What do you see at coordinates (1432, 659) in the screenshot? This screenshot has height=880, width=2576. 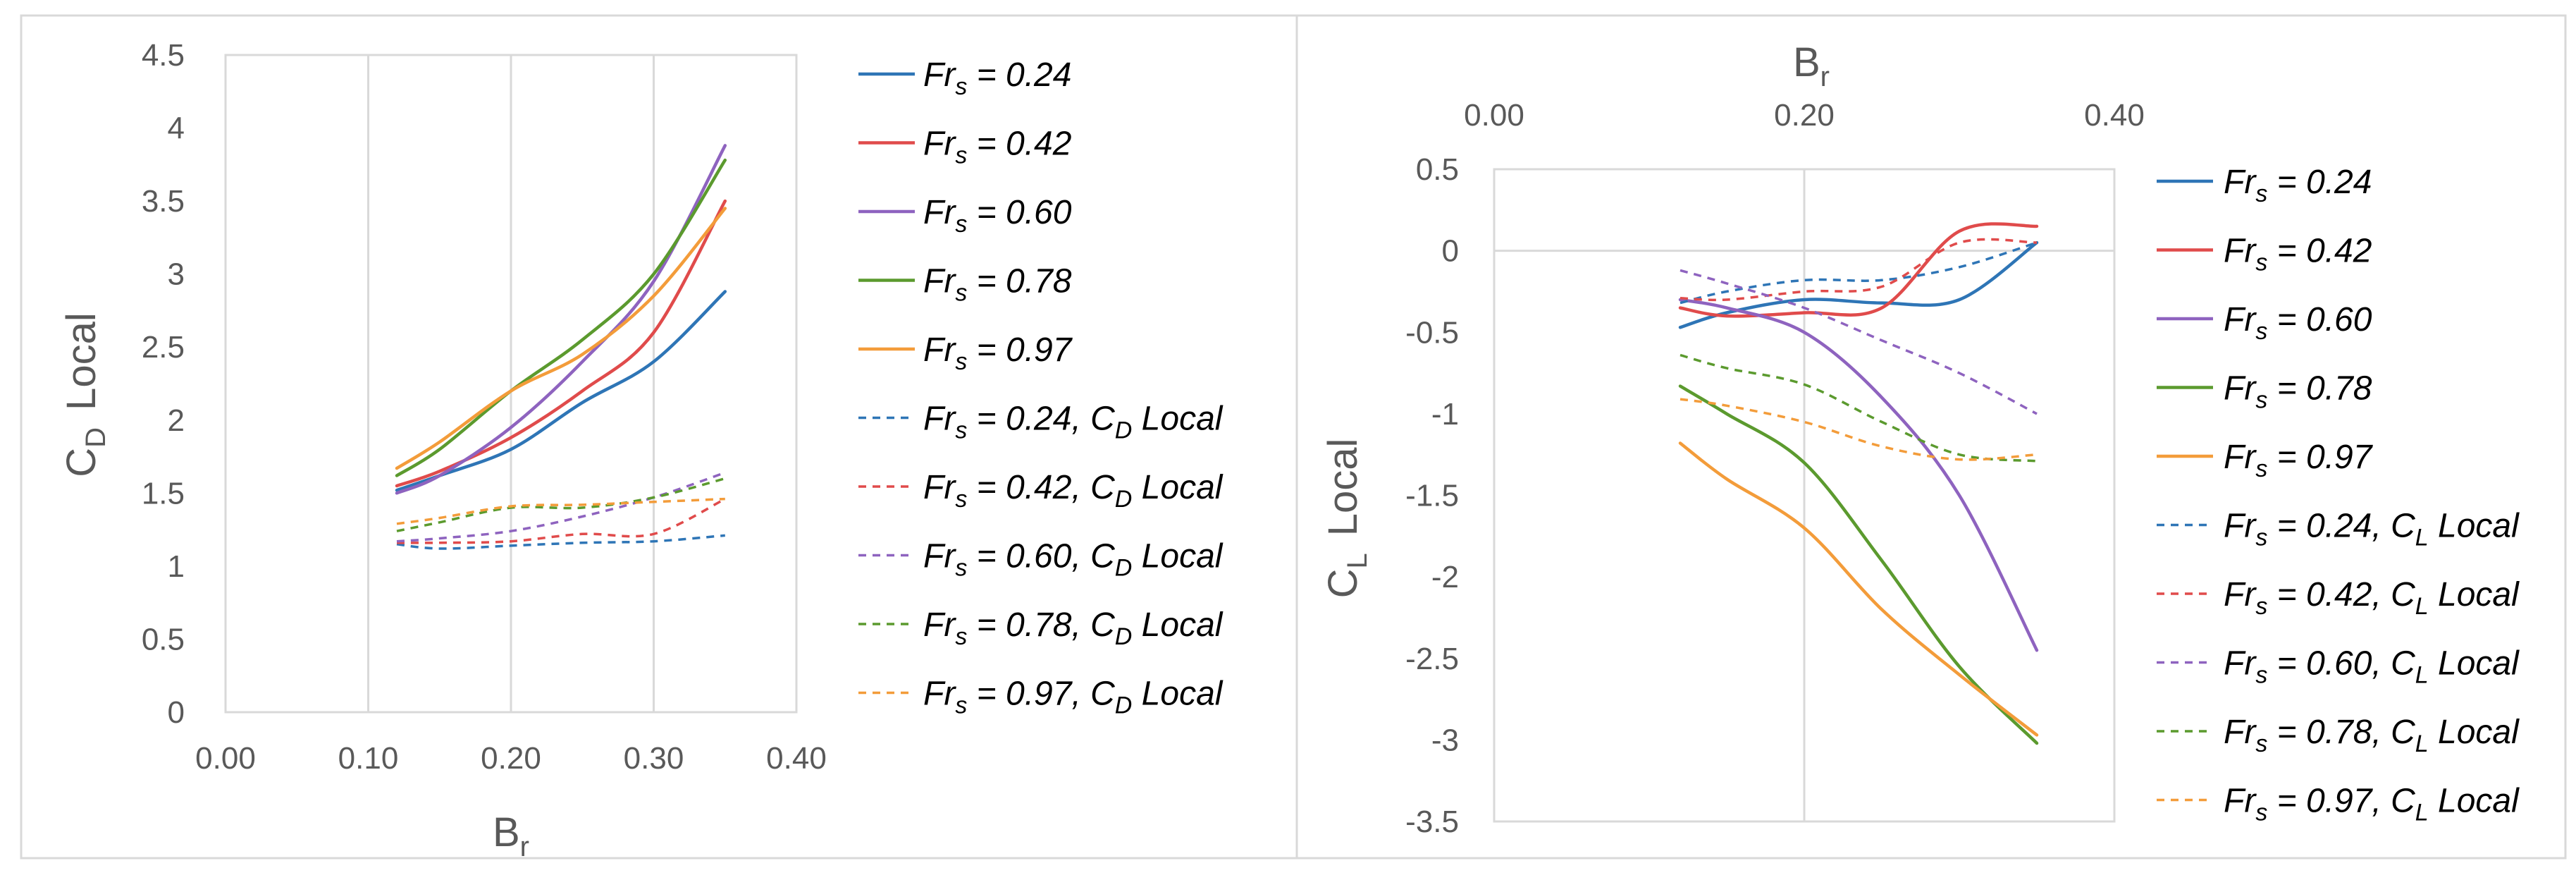 I see `cl-y-tick-label: -2.5` at bounding box center [1432, 659].